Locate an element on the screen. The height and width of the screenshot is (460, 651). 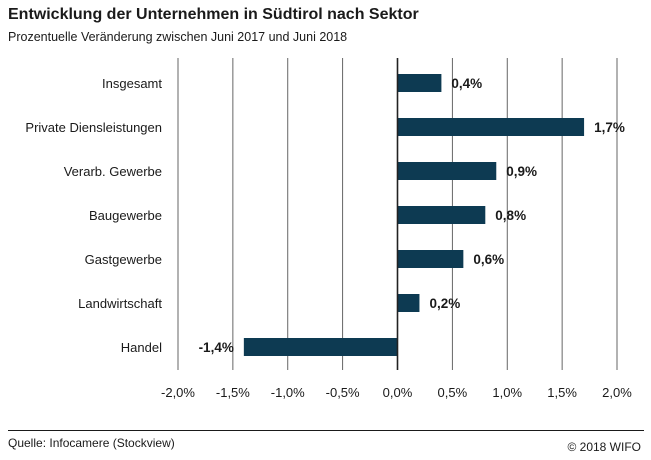
x-tick-labels: -2,0% -1,5% -1,0% -0,5% 0,0% 0,5% 1,0% 1,5% 2,0% is located at coordinates (396, 392).